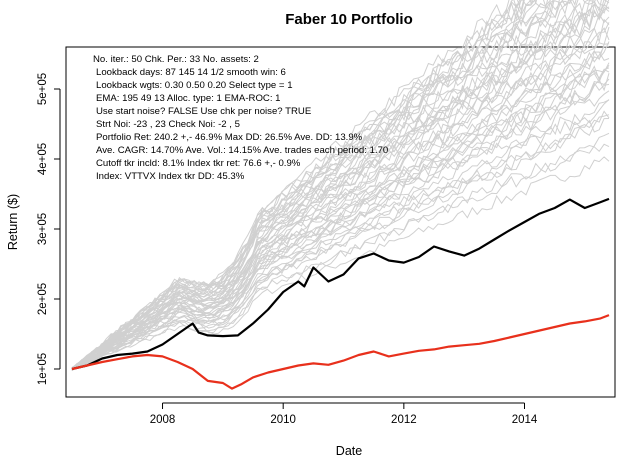 This screenshot has width=640, height=461. I want to click on stats-line: EMA: 195 49 13 Alloc. type: 1 EMA-ROC: 1, so click(188, 98).